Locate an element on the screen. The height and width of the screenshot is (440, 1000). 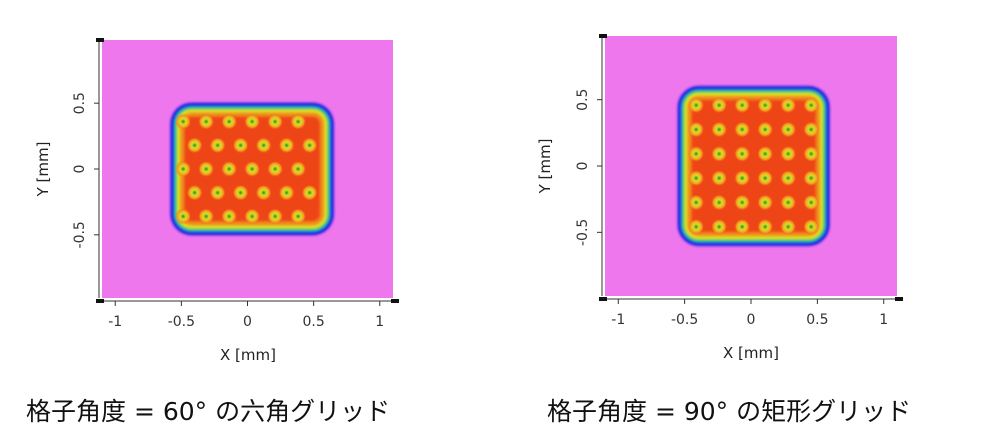
x-axis-label-1: X [mm] is located at coordinates (751, 353).